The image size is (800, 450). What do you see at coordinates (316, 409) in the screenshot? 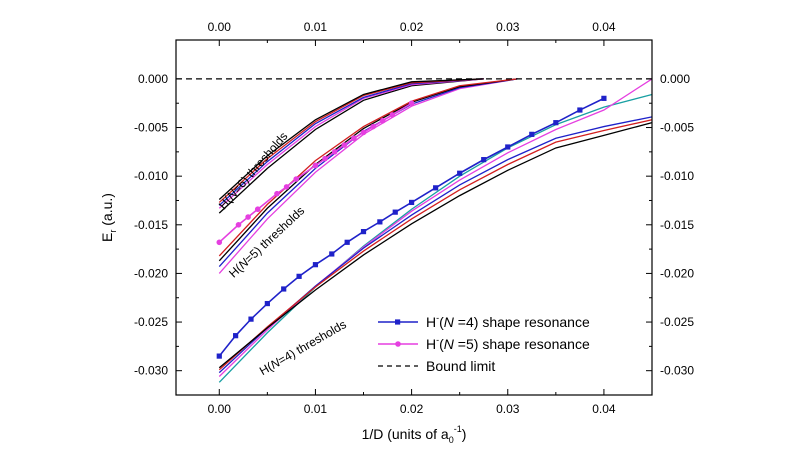
I see `x-tick-label-bottom: 0.01` at bounding box center [316, 409].